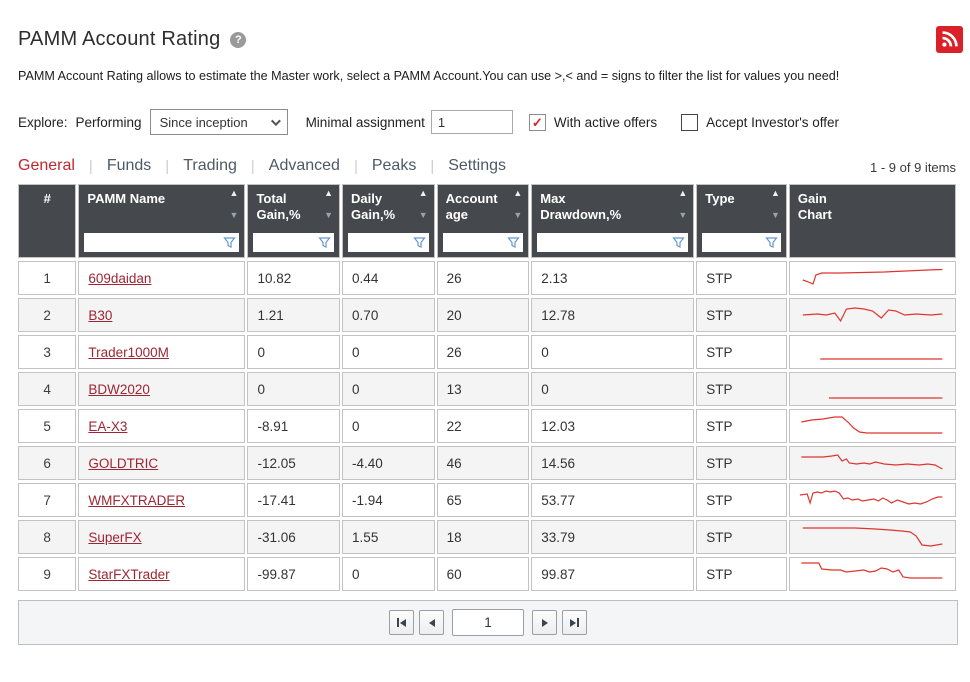  What do you see at coordinates (129, 165) in the screenshot?
I see `tab-funds: Funds` at bounding box center [129, 165].